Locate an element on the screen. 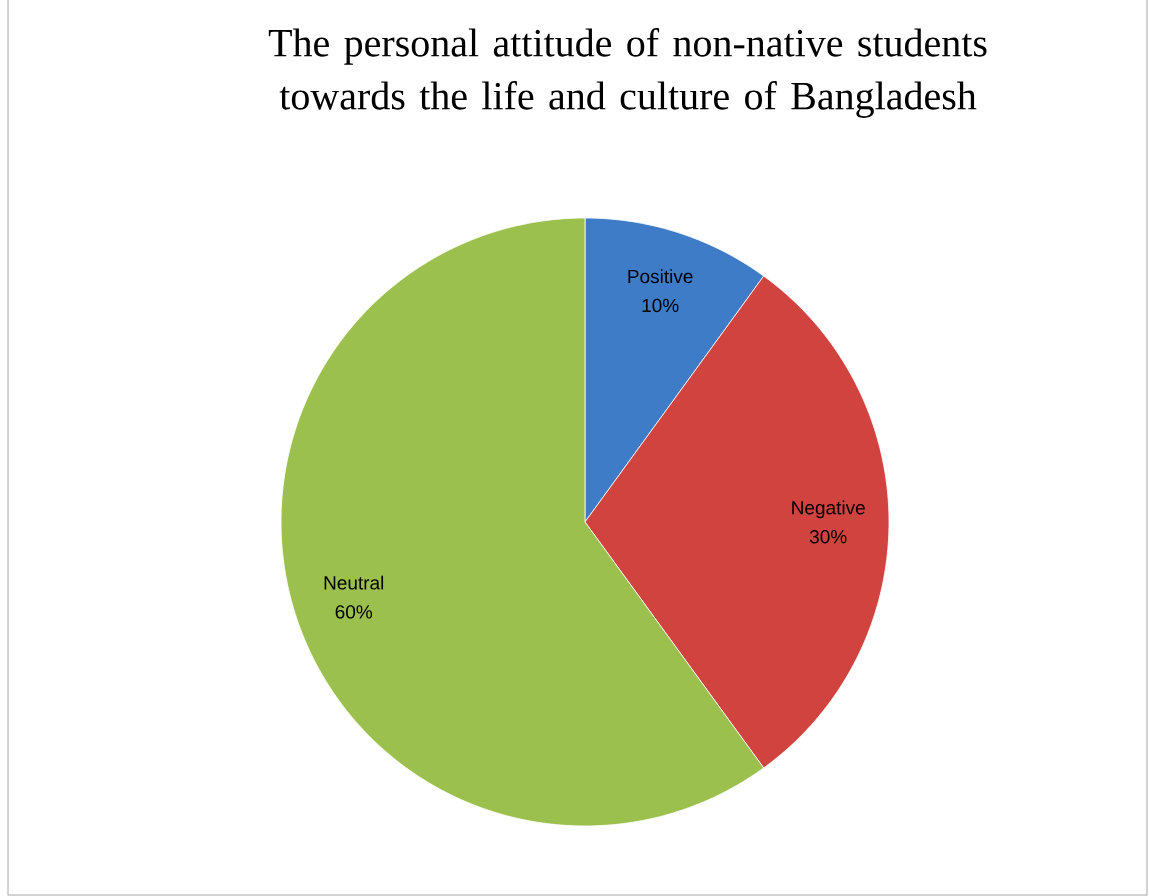 Image resolution: width=1149 pixels, height=896 pixels. chart-title: The personal attitude of non-native students towards the life and culture of Bangladesh is located at coordinates (627, 73).